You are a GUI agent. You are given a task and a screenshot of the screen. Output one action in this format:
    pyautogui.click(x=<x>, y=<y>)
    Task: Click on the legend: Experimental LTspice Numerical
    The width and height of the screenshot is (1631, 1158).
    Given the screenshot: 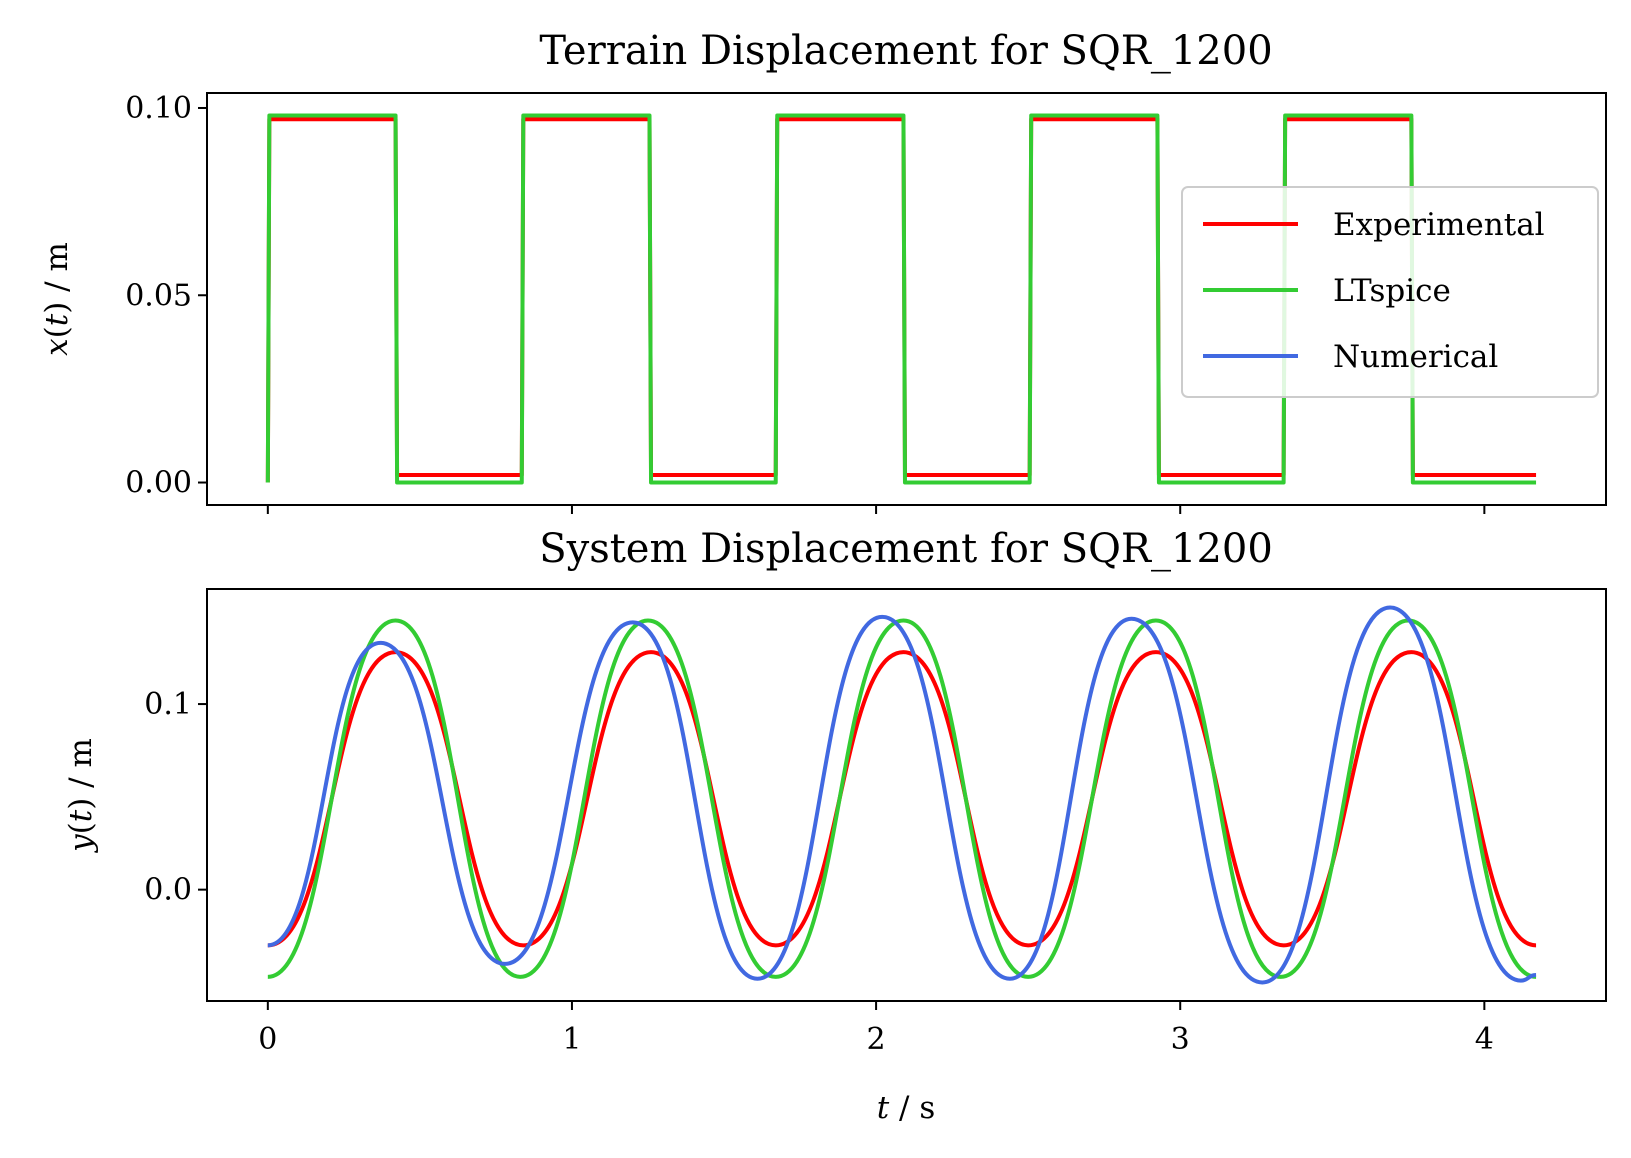 What is the action you would take?
    pyautogui.click(x=1390, y=292)
    